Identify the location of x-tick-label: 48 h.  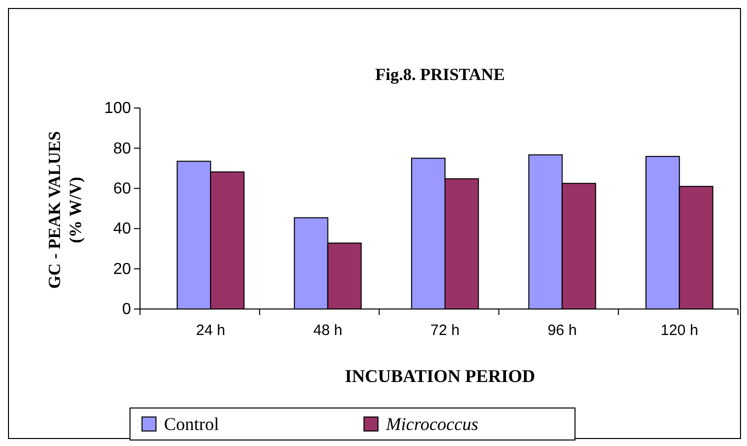
(327, 330).